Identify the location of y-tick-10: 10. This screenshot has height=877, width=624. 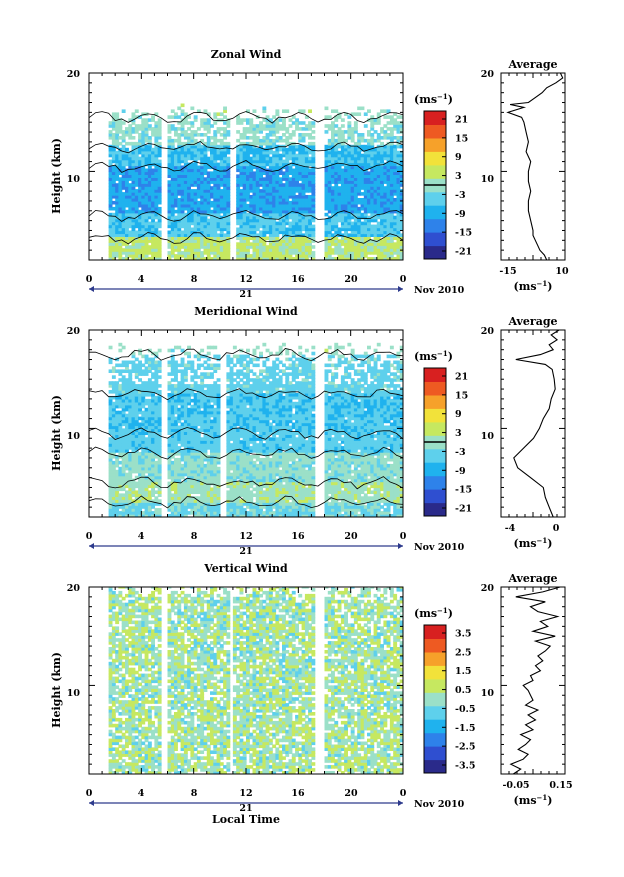
(74, 179).